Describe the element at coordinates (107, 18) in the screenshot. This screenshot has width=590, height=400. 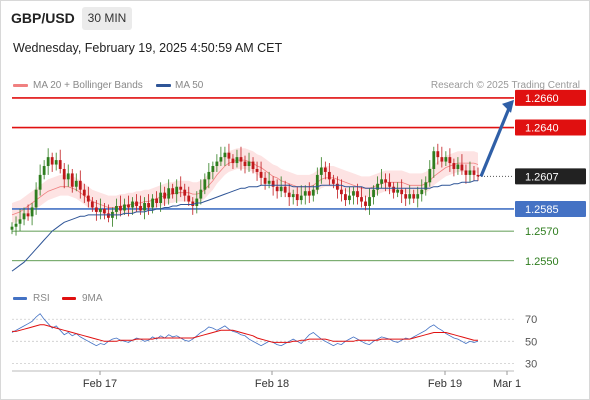
I see `timeframe-button: 30 MIN` at that location.